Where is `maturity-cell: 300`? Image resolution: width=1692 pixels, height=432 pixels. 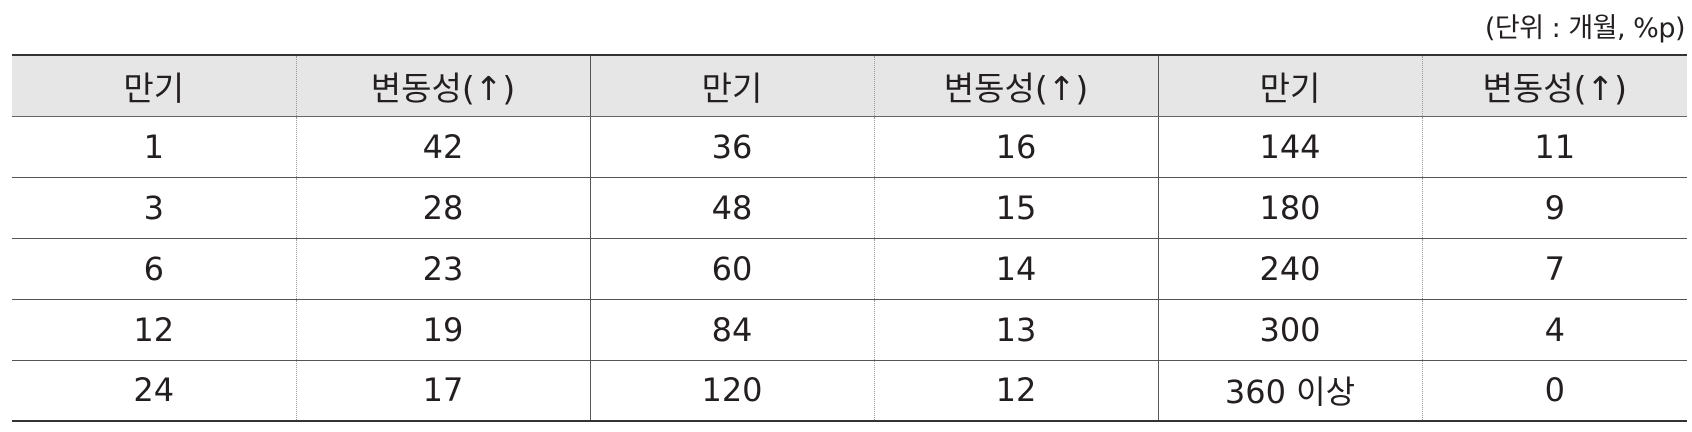
maturity-cell: 300 is located at coordinates (1290, 330).